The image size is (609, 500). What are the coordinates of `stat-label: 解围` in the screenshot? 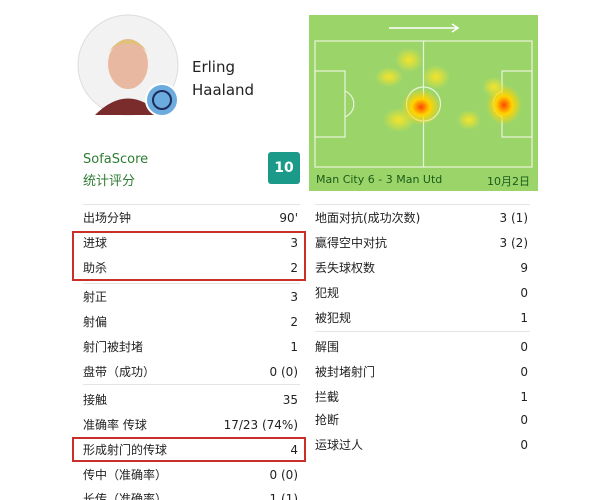 It's located at (327, 347).